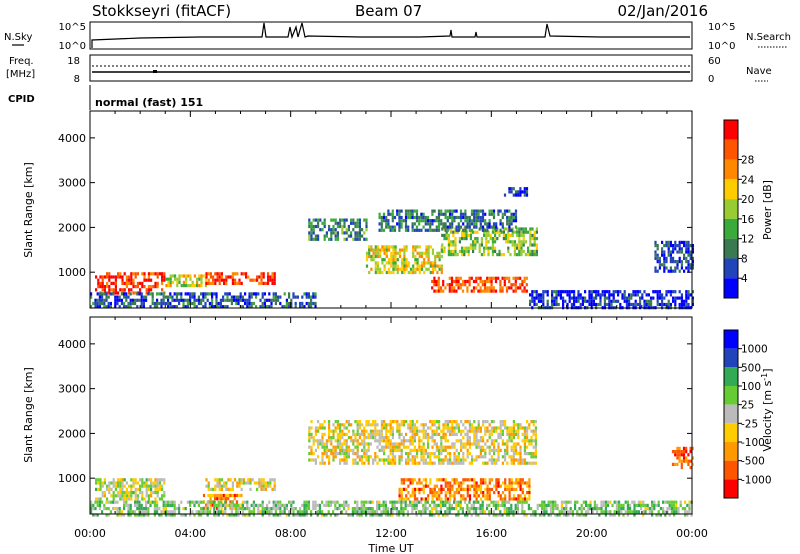  Describe the element at coordinates (491, 533) in the screenshot. I see `xtick-label: 16:00` at that location.